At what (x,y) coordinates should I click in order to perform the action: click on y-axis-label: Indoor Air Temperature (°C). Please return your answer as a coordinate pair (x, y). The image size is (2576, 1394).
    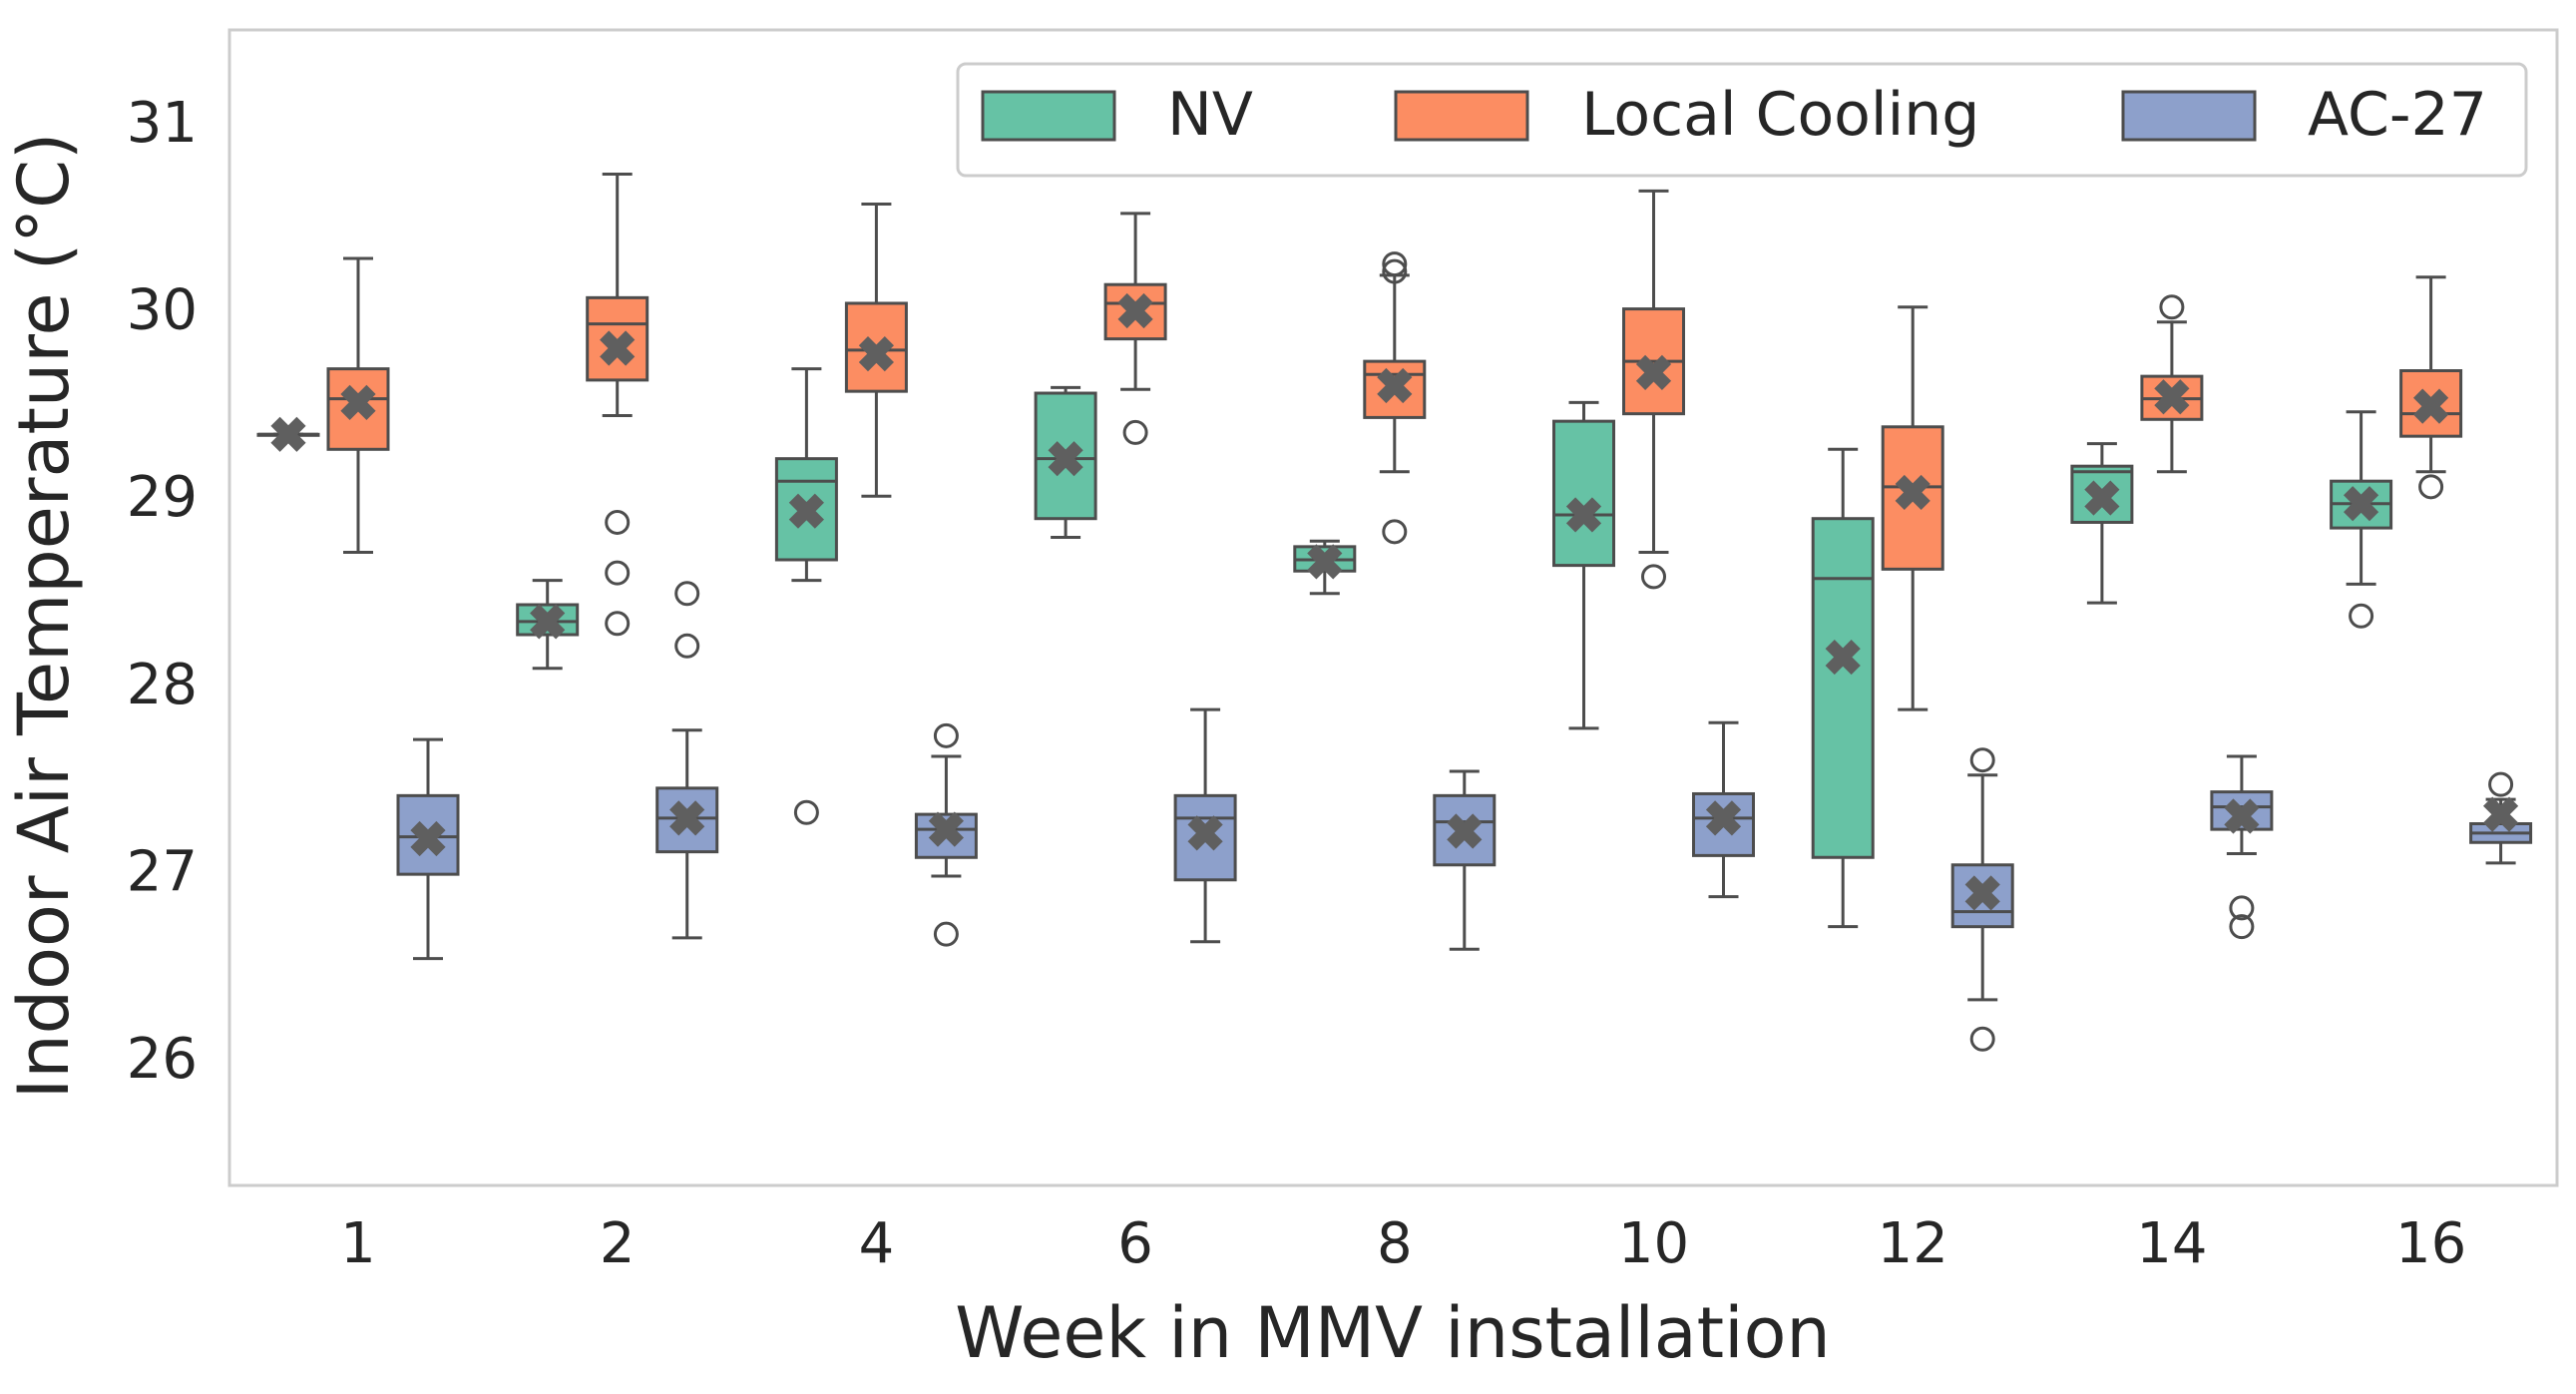
    Looking at the image, I should click on (44, 616).